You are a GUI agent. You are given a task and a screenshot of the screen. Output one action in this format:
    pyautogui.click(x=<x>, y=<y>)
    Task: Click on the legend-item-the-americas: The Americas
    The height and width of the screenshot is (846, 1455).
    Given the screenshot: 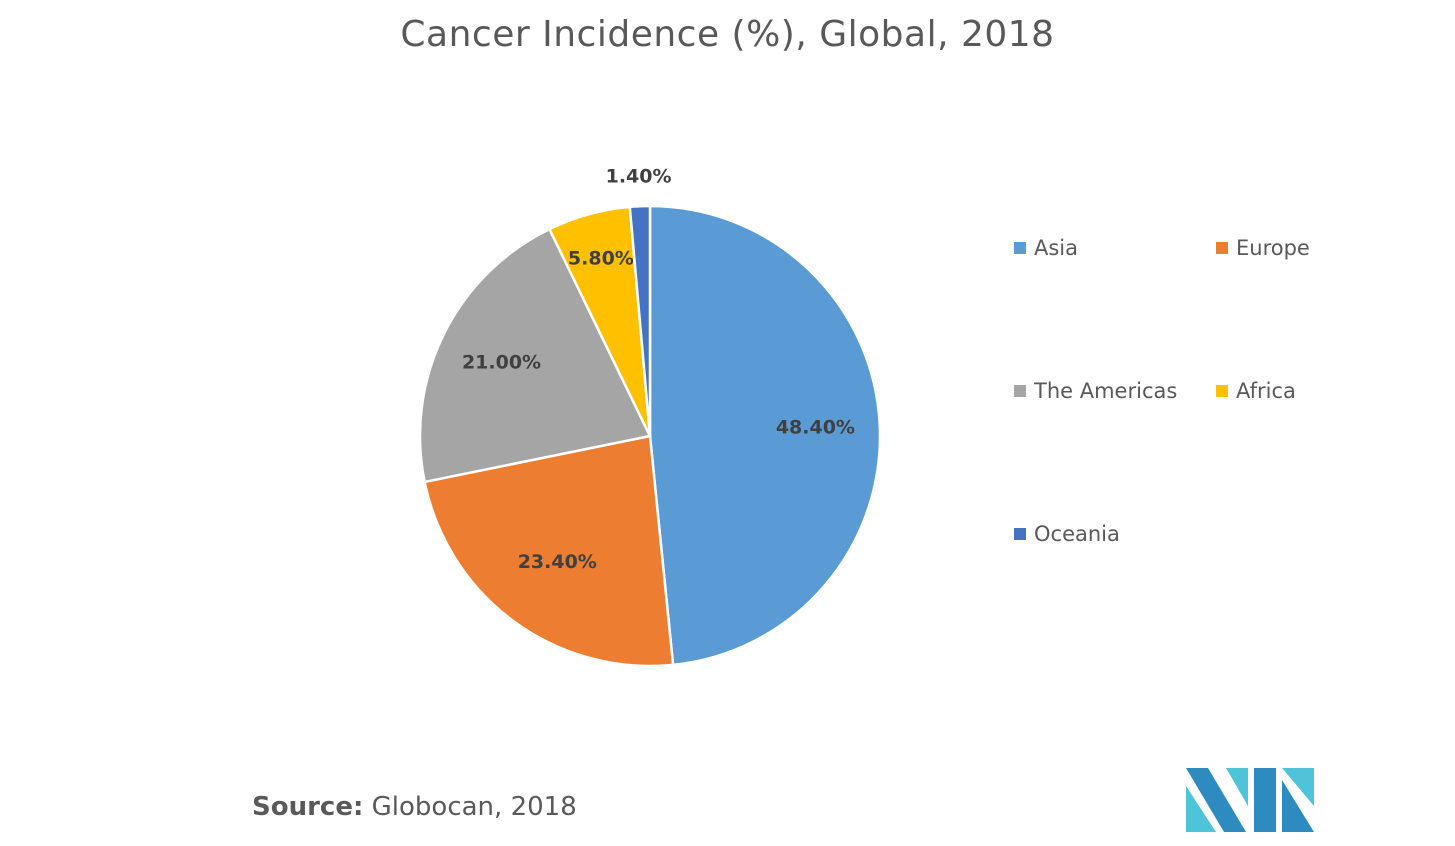 What is the action you would take?
    pyautogui.click(x=1095, y=391)
    